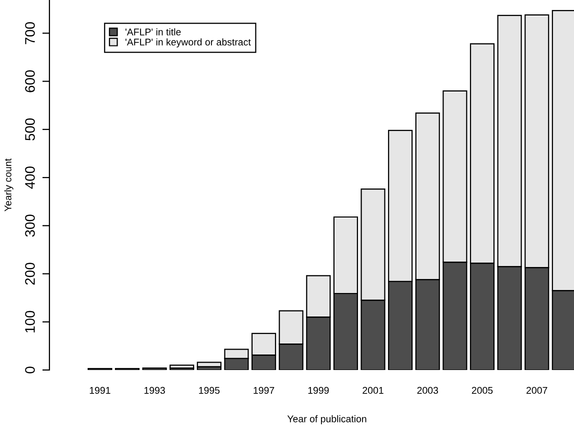 The image size is (574, 430). Describe the element at coordinates (100, 390) in the screenshot. I see `x-tick-label: 1991` at that location.